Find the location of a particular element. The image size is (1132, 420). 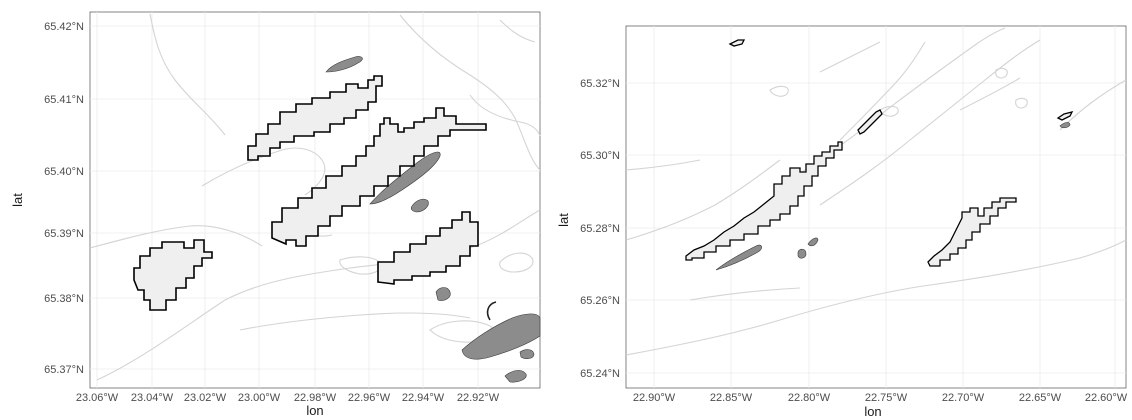

y-tick-label: 65.30°N is located at coordinates (600, 156).